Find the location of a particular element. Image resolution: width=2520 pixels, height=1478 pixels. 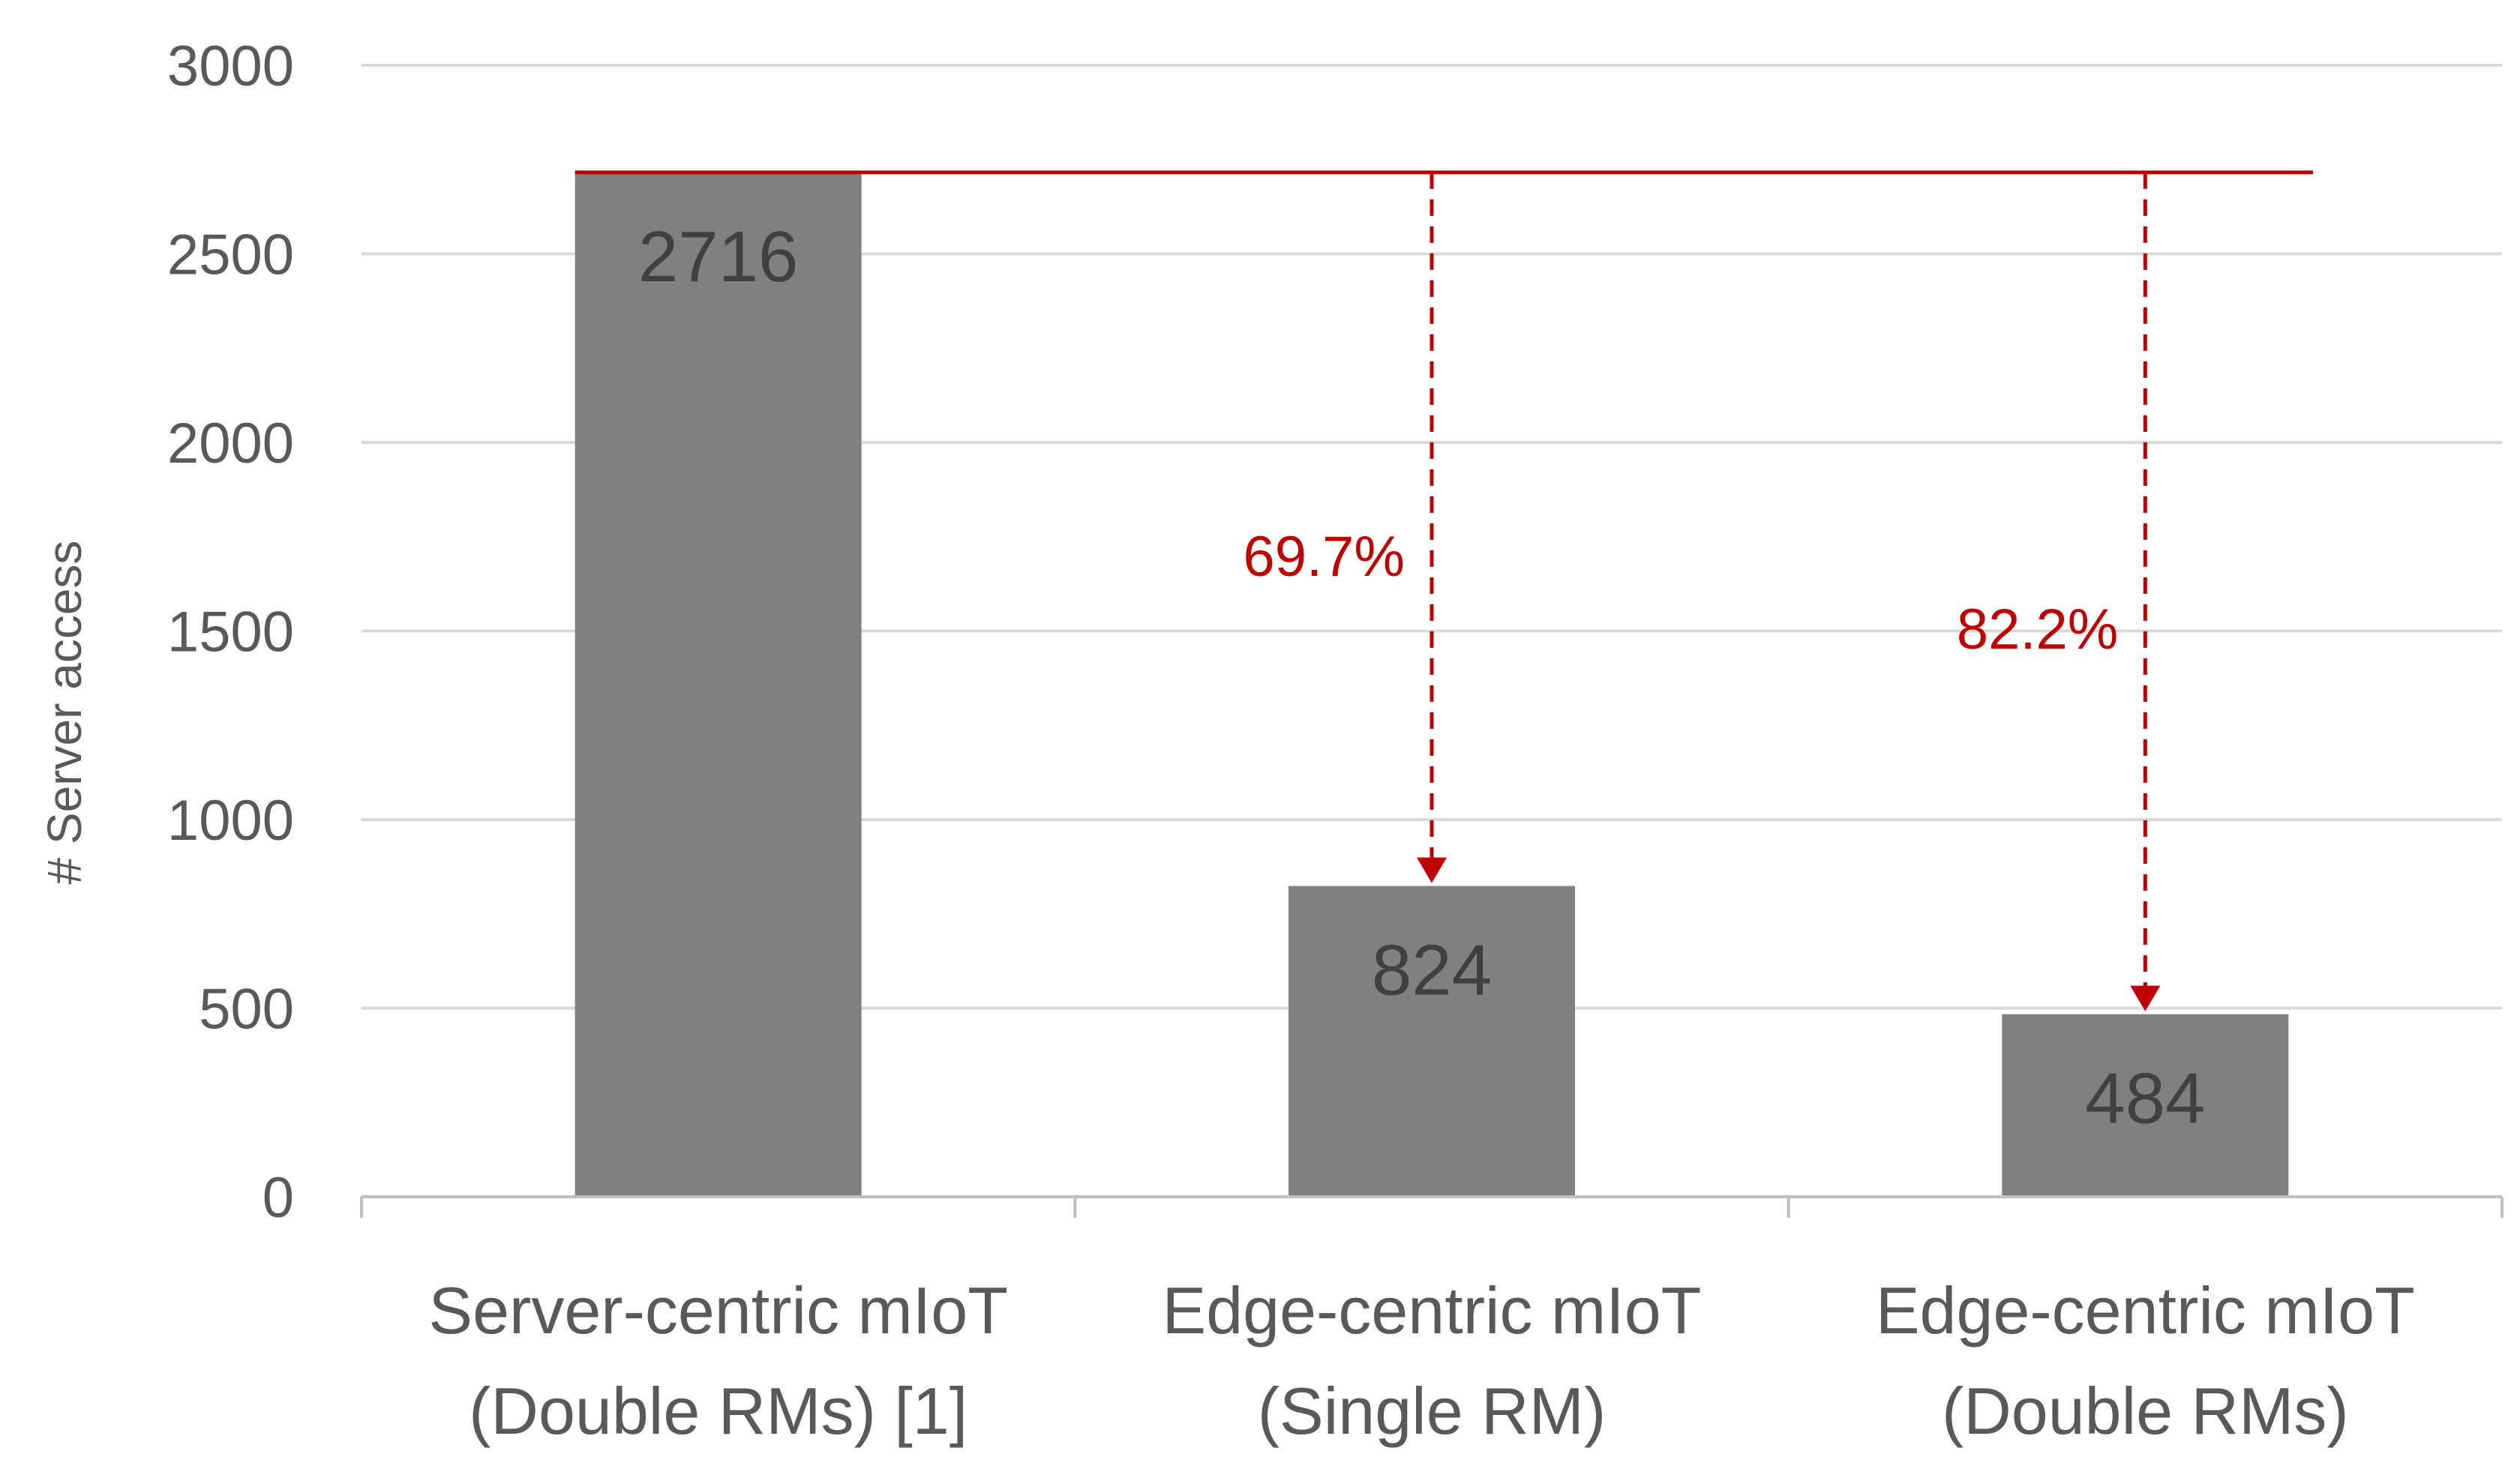

y-tick-label: 500 is located at coordinates (246, 1010).